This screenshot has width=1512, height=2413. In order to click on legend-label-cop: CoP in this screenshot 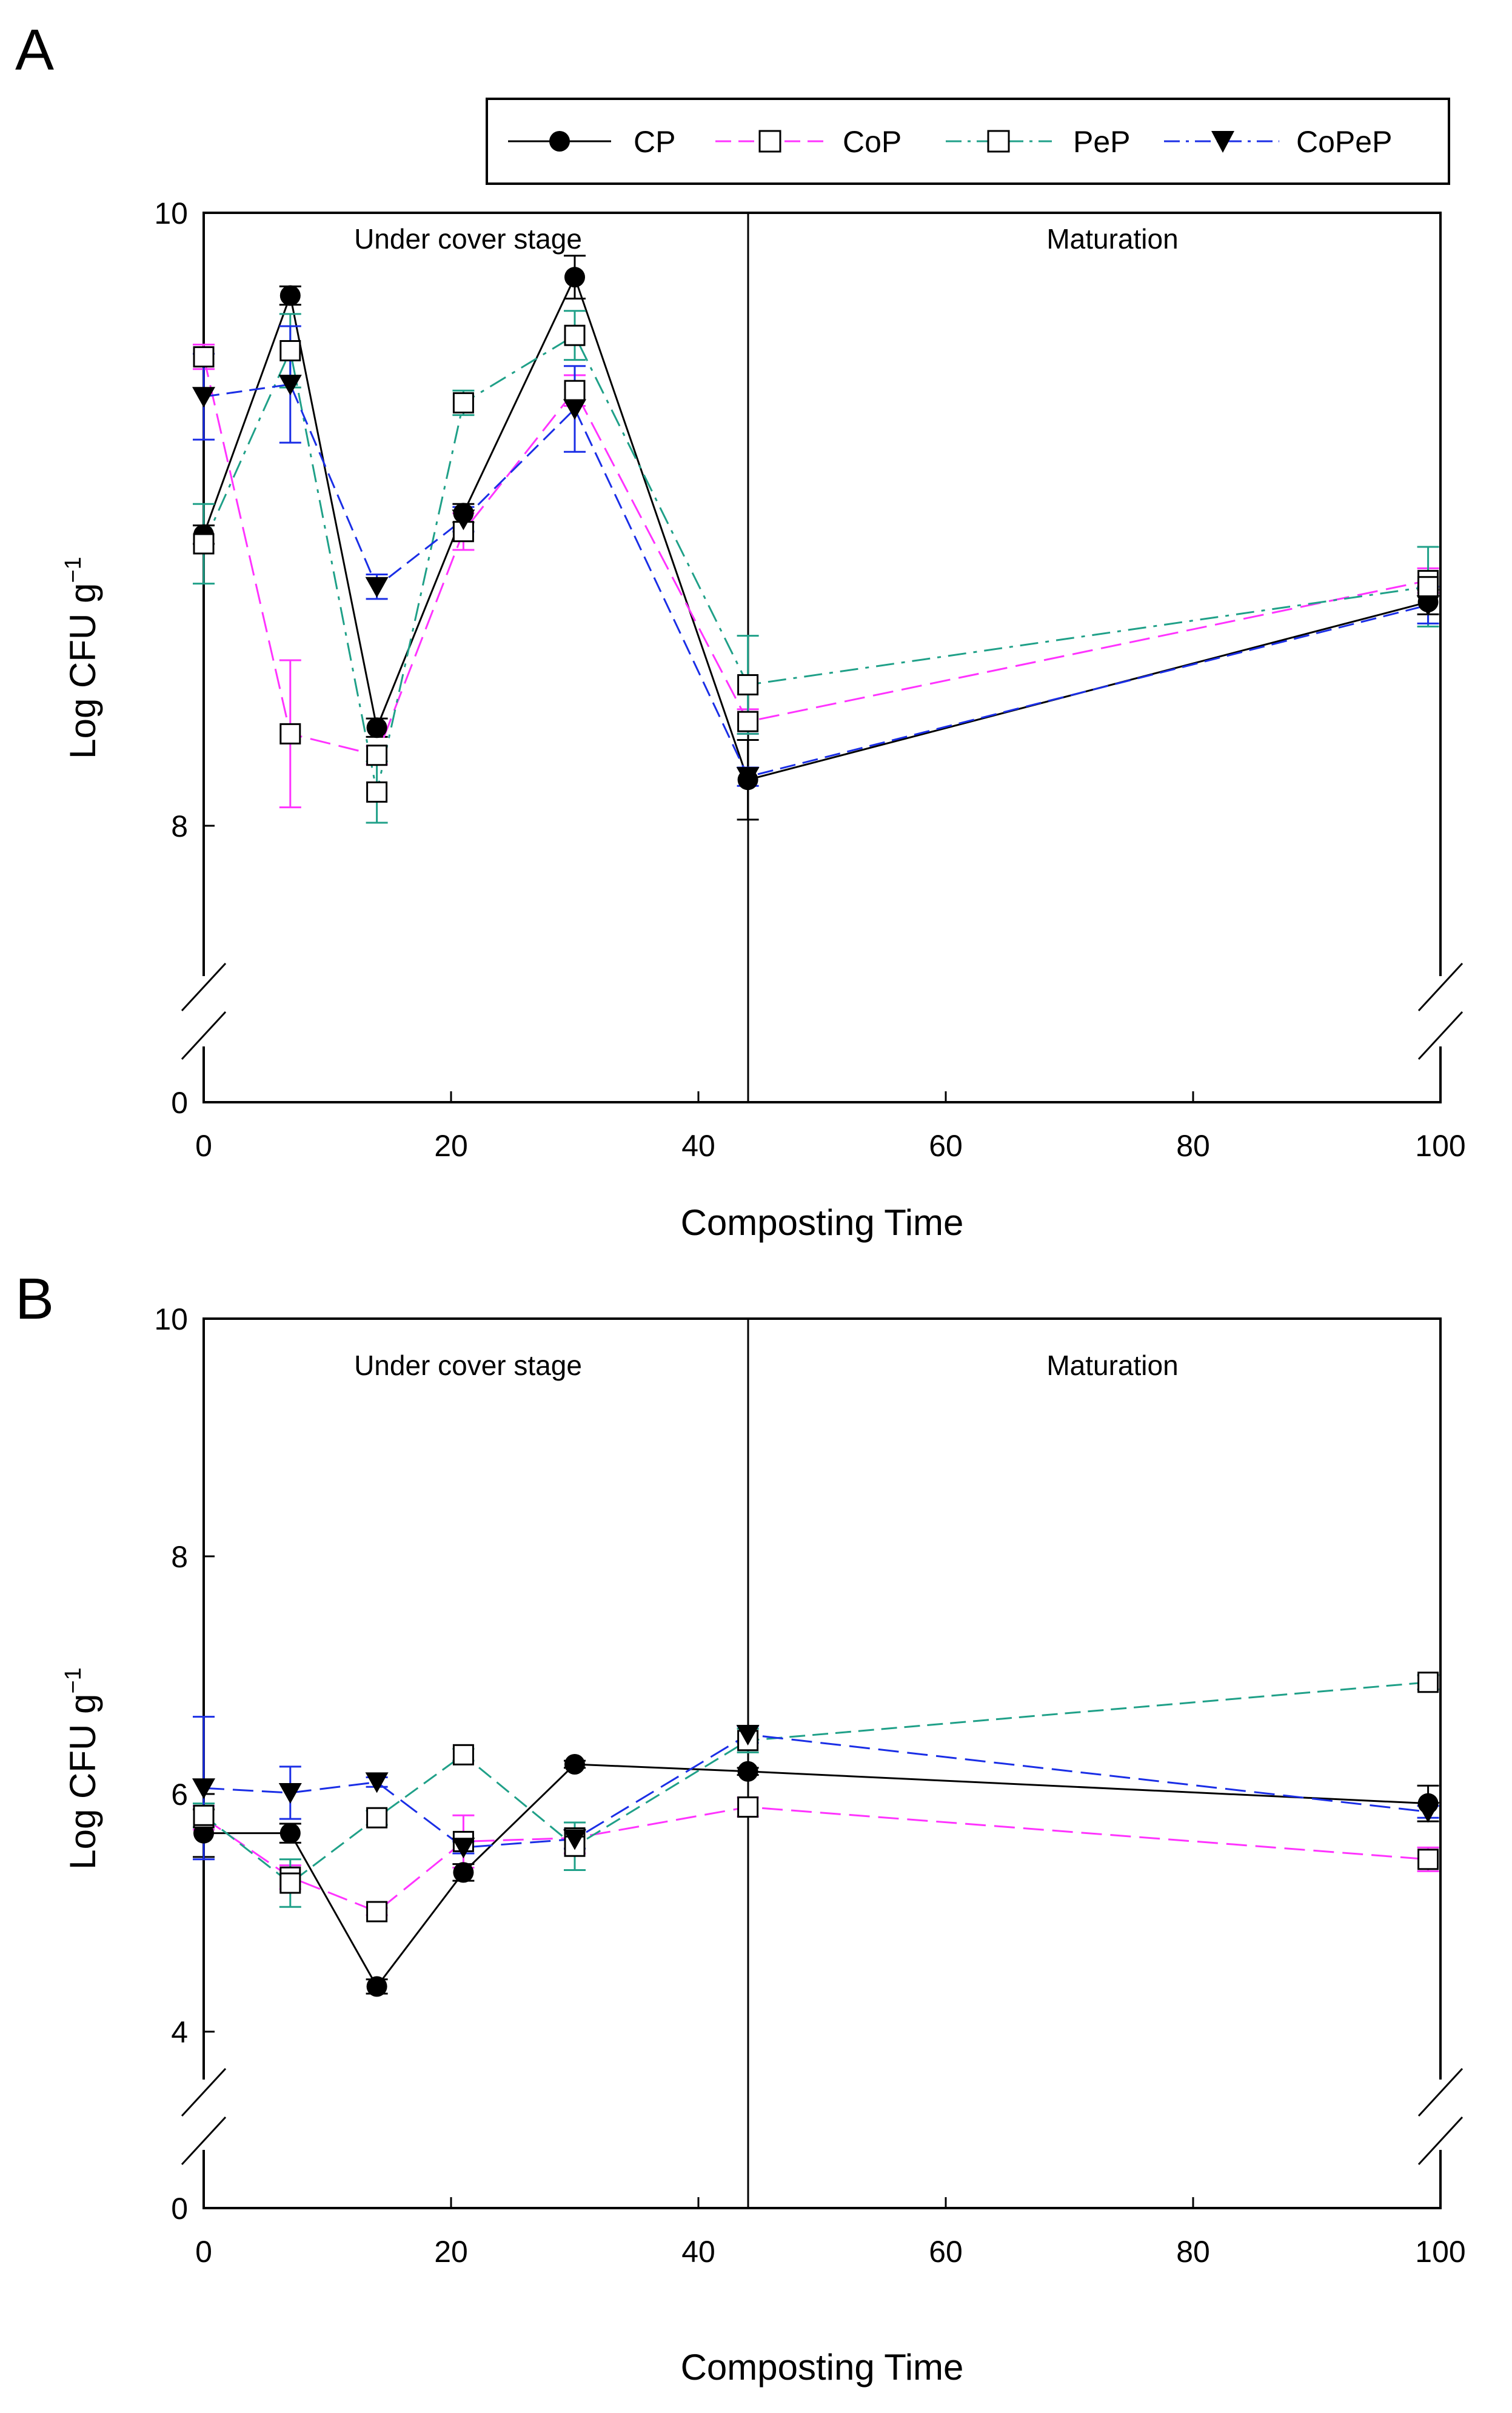, I will do `click(873, 142)`.